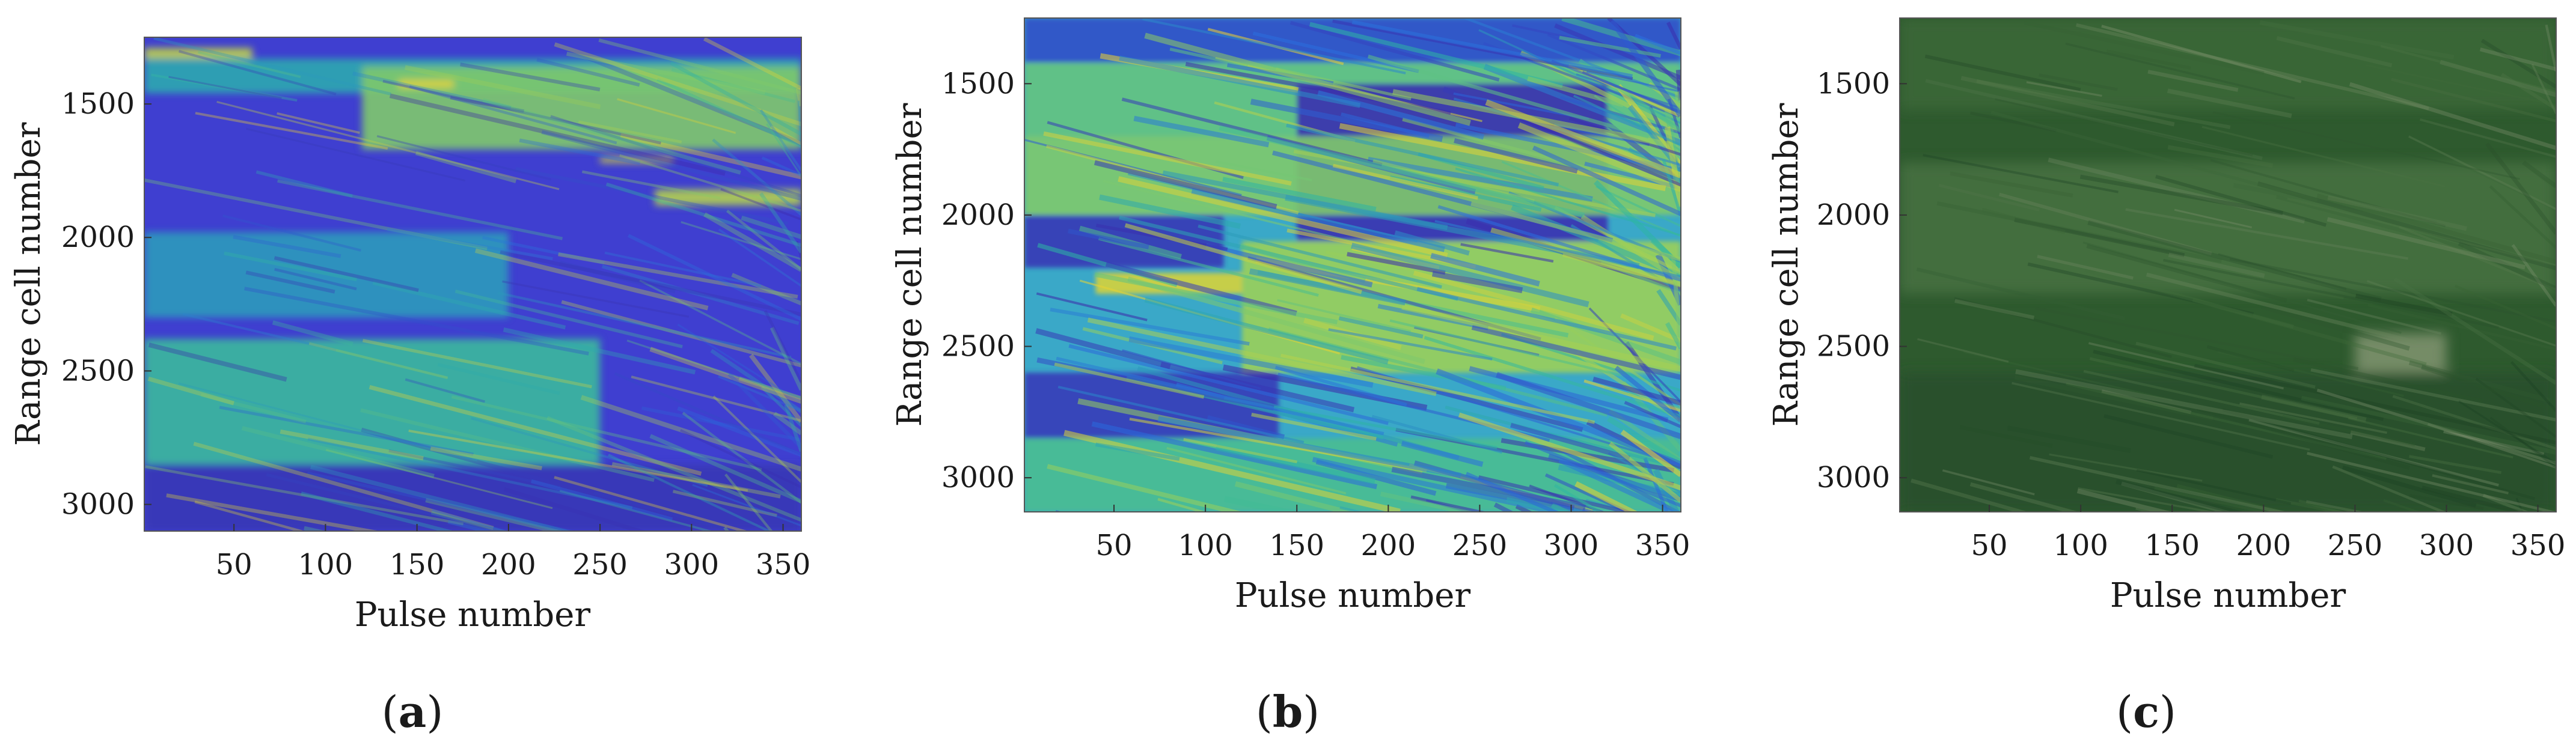  I want to click on y-tick-label: 2000, so click(1853, 215).